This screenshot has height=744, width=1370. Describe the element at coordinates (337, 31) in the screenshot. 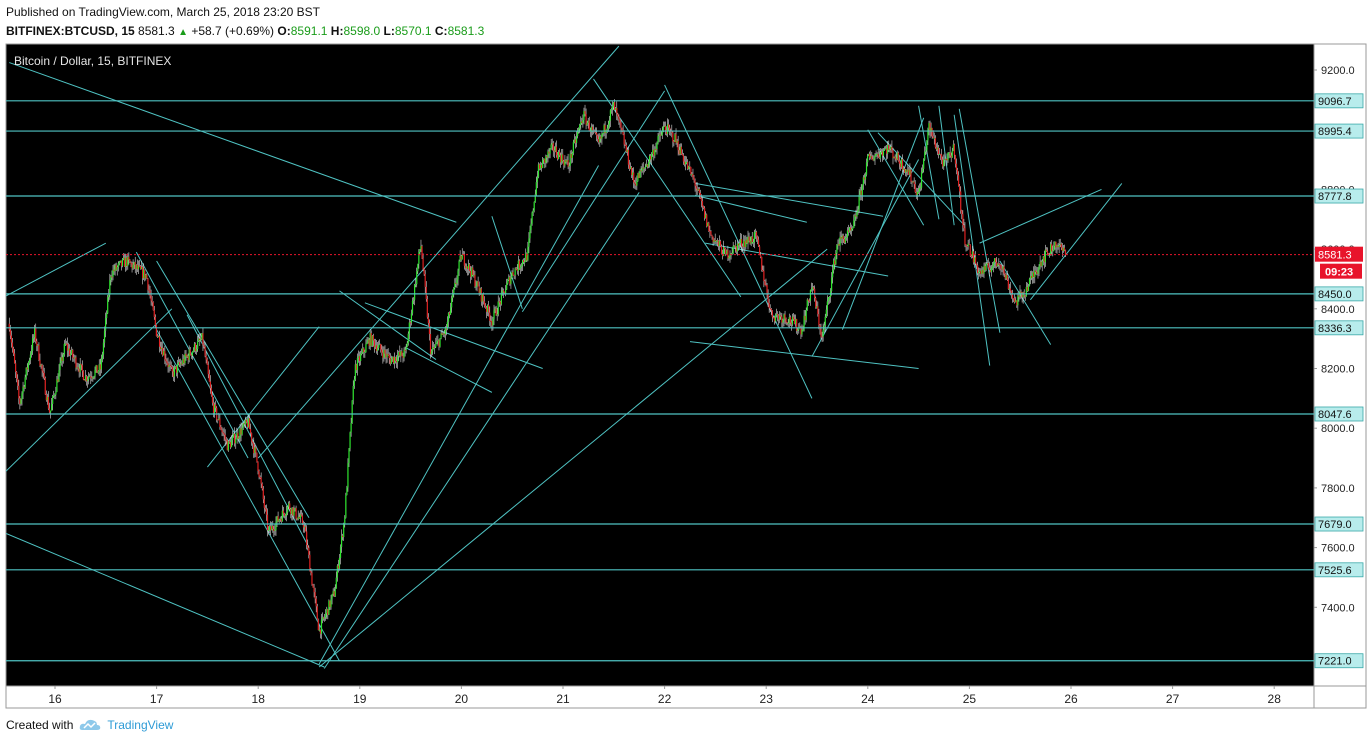

I see `high-label: H:` at that location.